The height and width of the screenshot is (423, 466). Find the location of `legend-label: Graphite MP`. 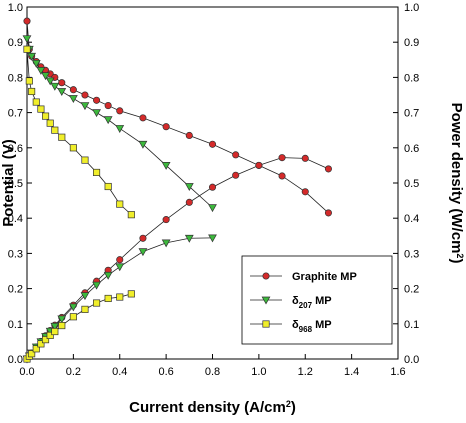

legend-label: Graphite MP is located at coordinates (324, 277).